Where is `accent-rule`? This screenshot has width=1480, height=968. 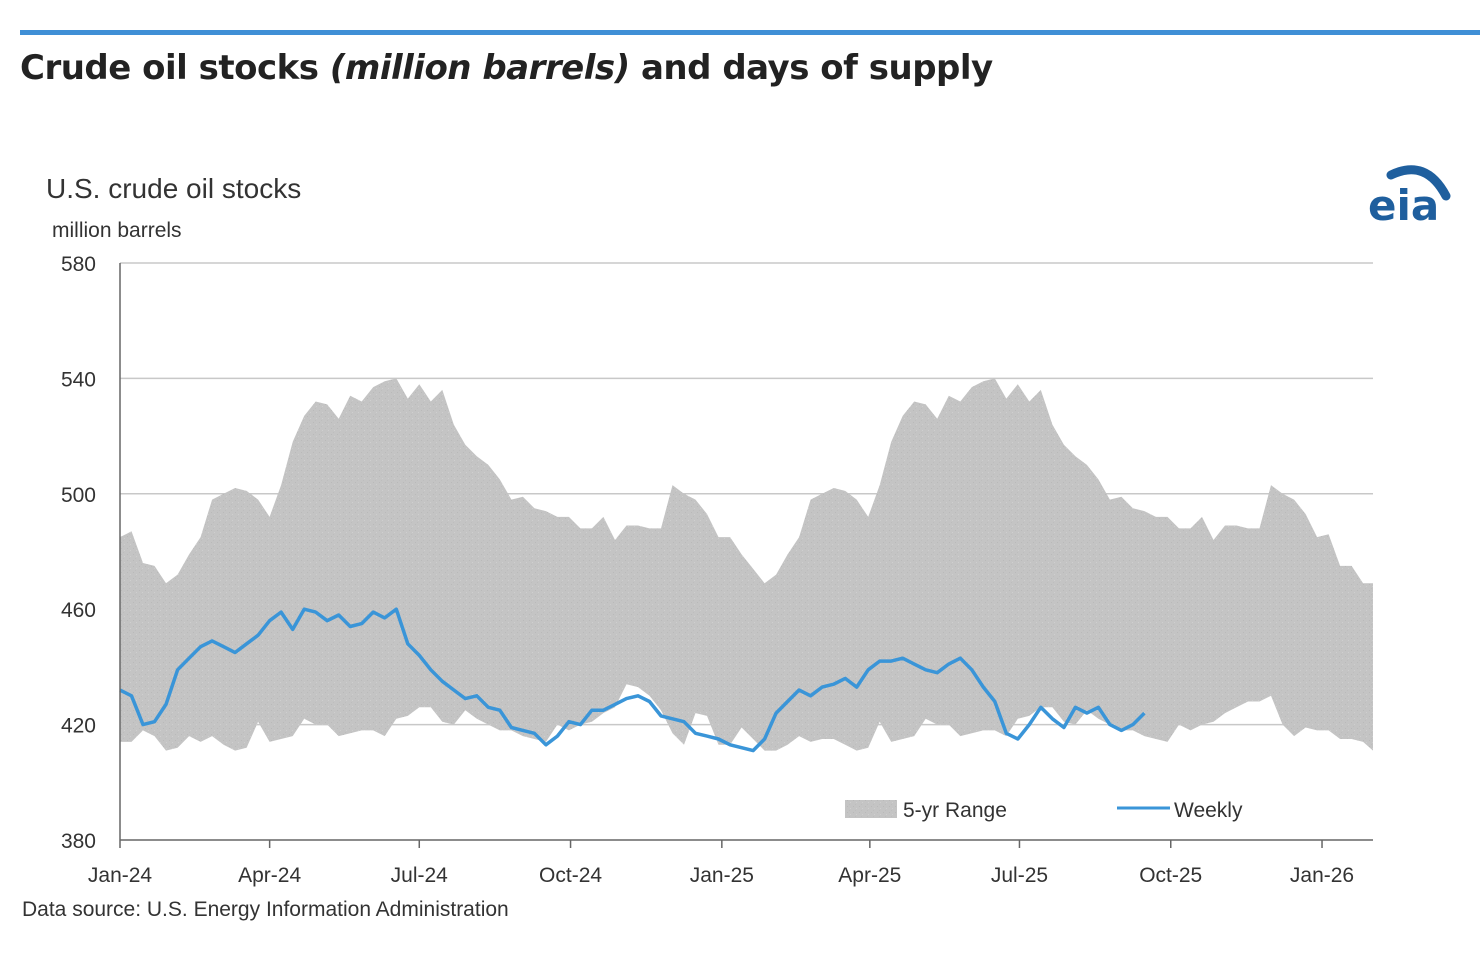
accent-rule is located at coordinates (750, 32).